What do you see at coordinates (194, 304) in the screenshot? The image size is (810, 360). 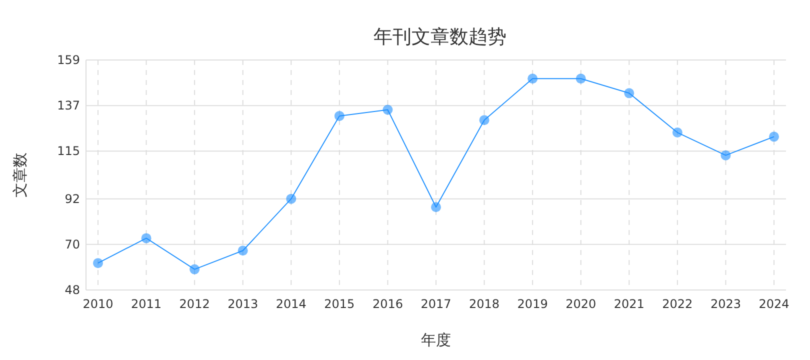 I see `x-tick-label: 2012` at bounding box center [194, 304].